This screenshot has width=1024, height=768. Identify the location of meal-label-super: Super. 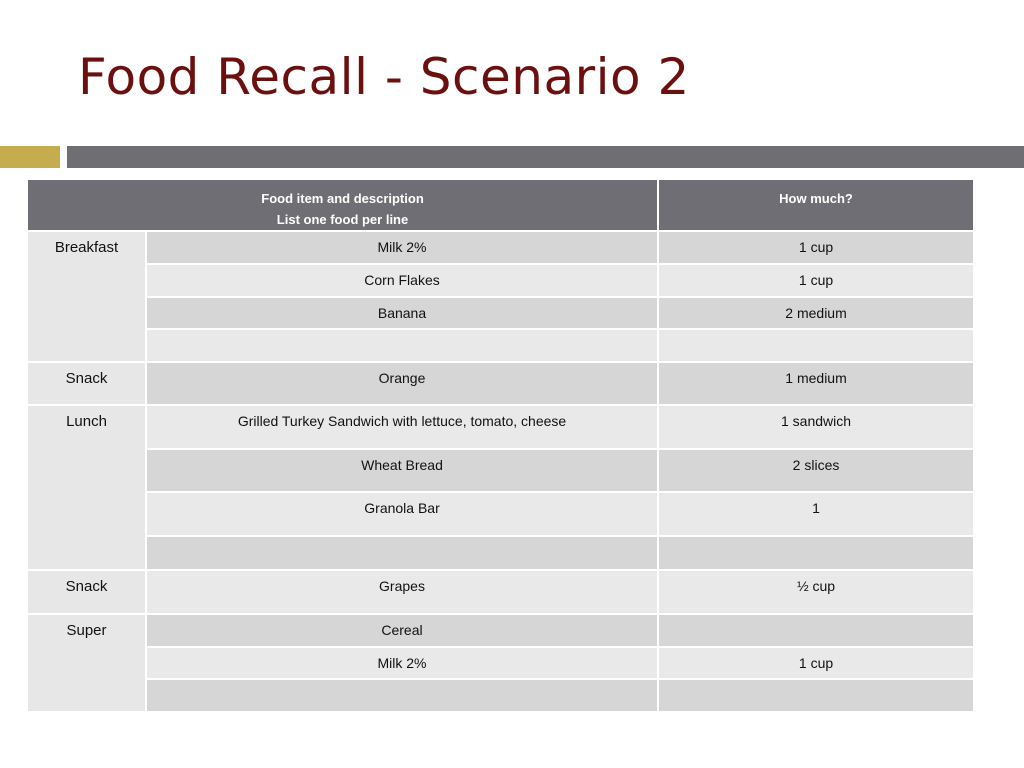
(86, 663).